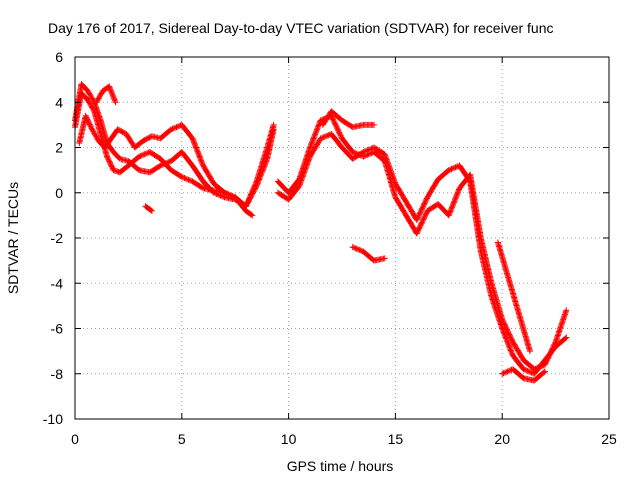 The width and height of the screenshot is (640, 480). I want to click on series-track-a, so click(174, 150).